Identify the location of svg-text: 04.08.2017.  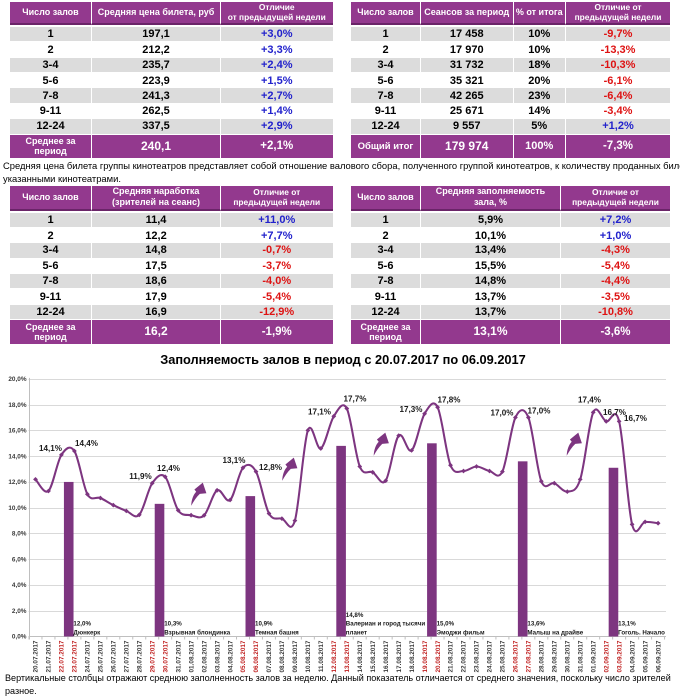
(230, 656).